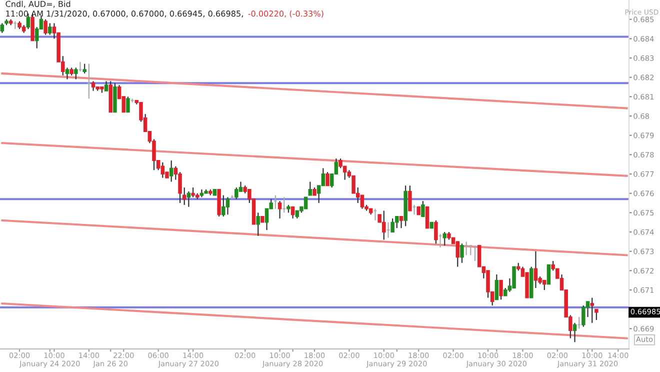  Describe the element at coordinates (286, 14) in the screenshot. I see `annotation: -0.00220, (-0.33%)` at that location.